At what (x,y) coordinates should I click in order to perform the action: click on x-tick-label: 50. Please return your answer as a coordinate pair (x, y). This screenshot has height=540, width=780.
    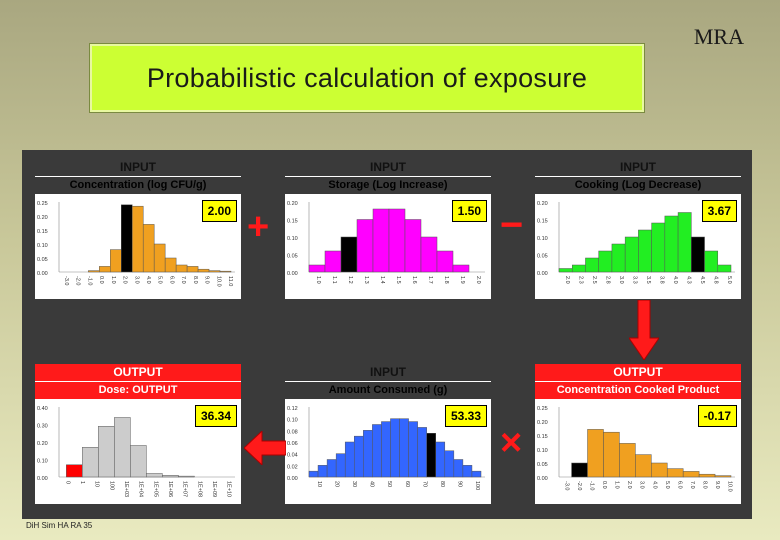
    Looking at the image, I should click on (389, 484).